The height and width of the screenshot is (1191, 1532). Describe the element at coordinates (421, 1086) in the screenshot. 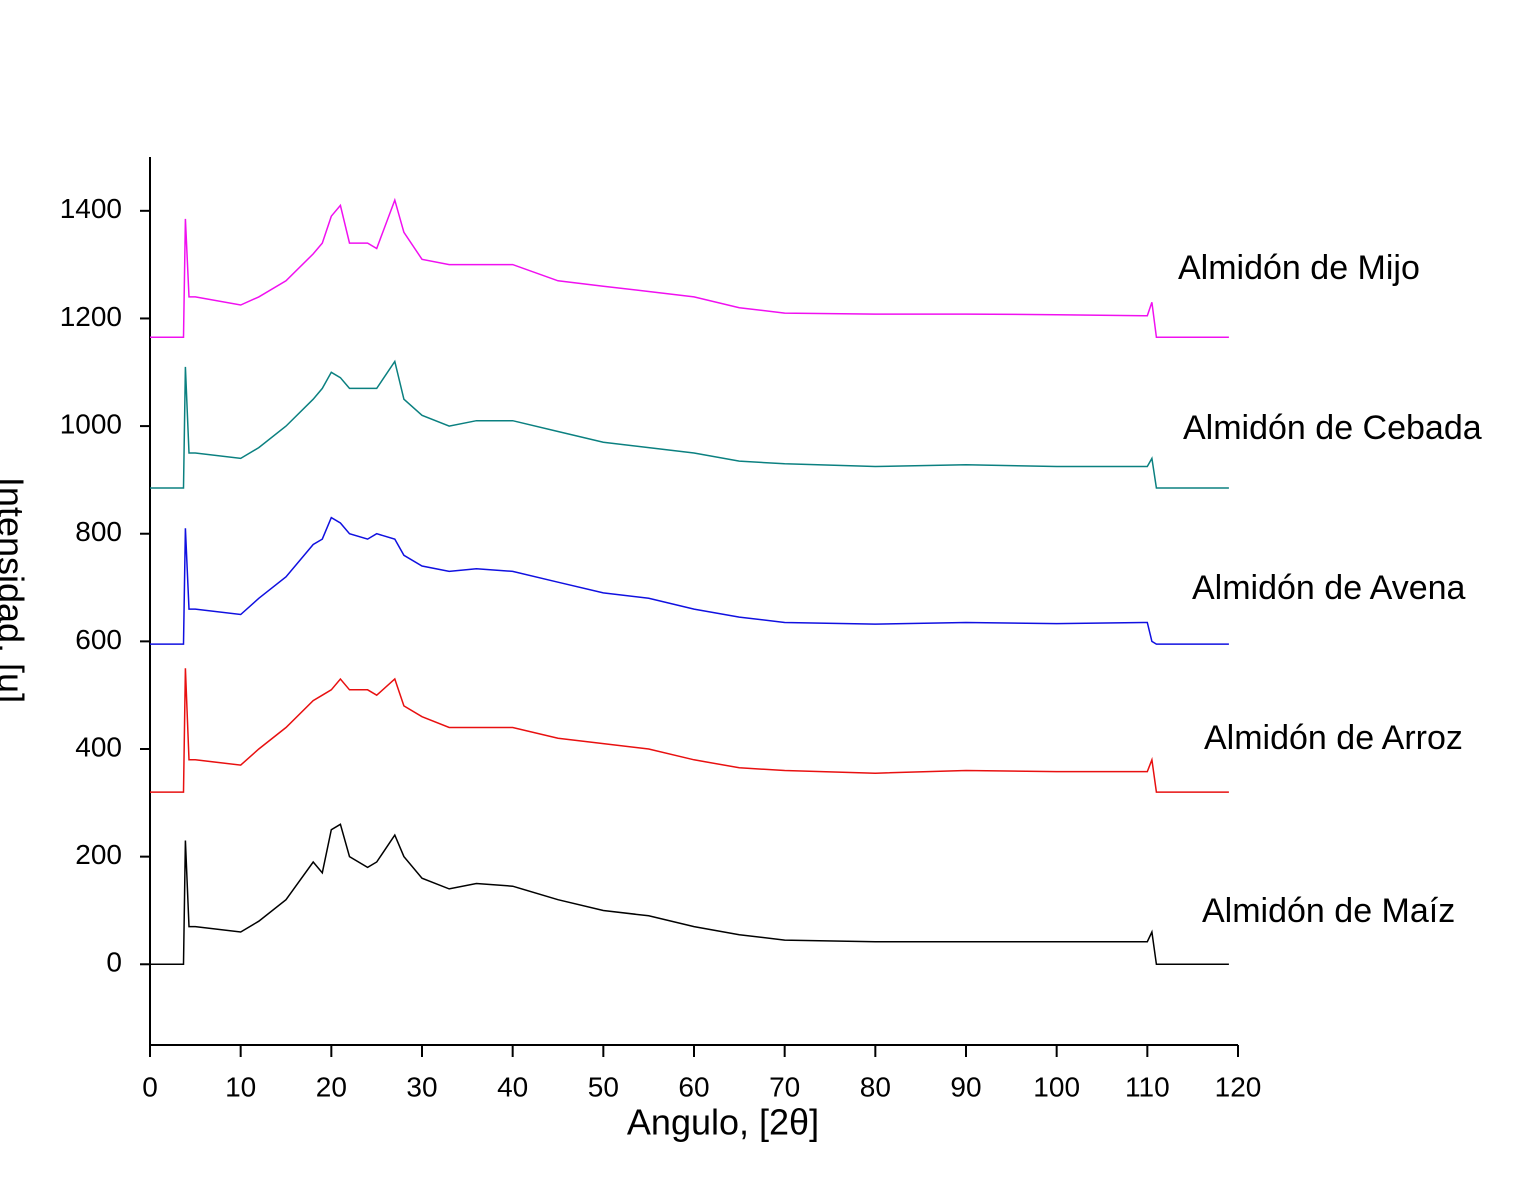

I see `x-tick-label: 30` at that location.